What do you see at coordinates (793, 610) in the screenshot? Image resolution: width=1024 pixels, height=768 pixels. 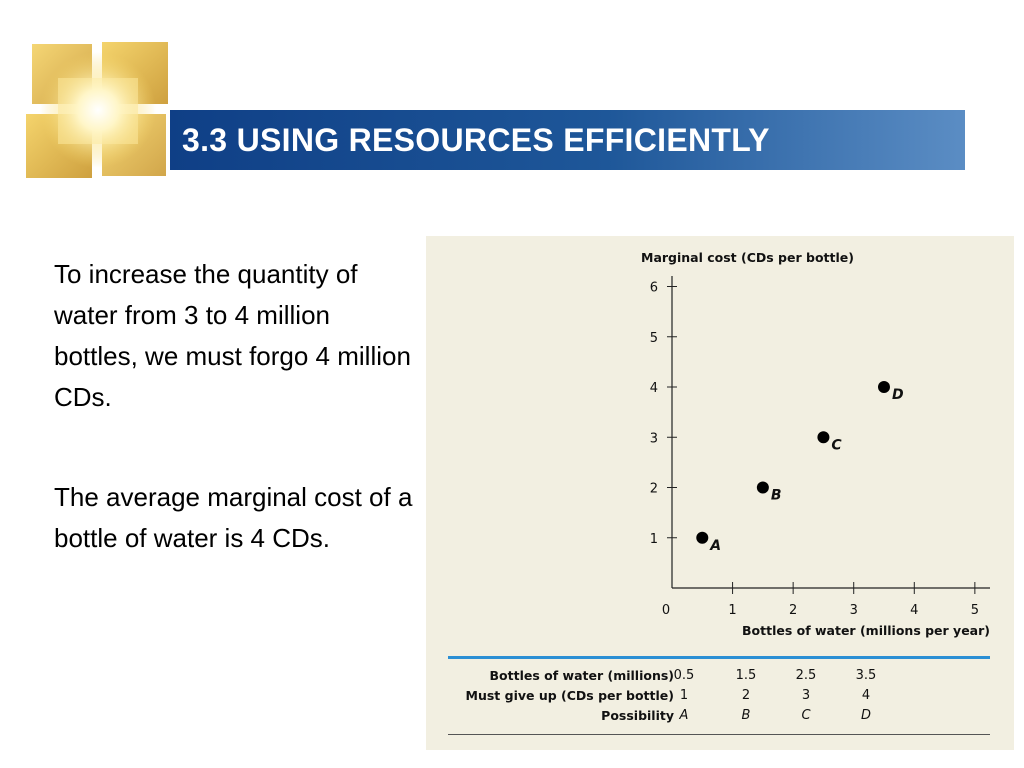 I see `x-tick-label: 2` at bounding box center [793, 610].